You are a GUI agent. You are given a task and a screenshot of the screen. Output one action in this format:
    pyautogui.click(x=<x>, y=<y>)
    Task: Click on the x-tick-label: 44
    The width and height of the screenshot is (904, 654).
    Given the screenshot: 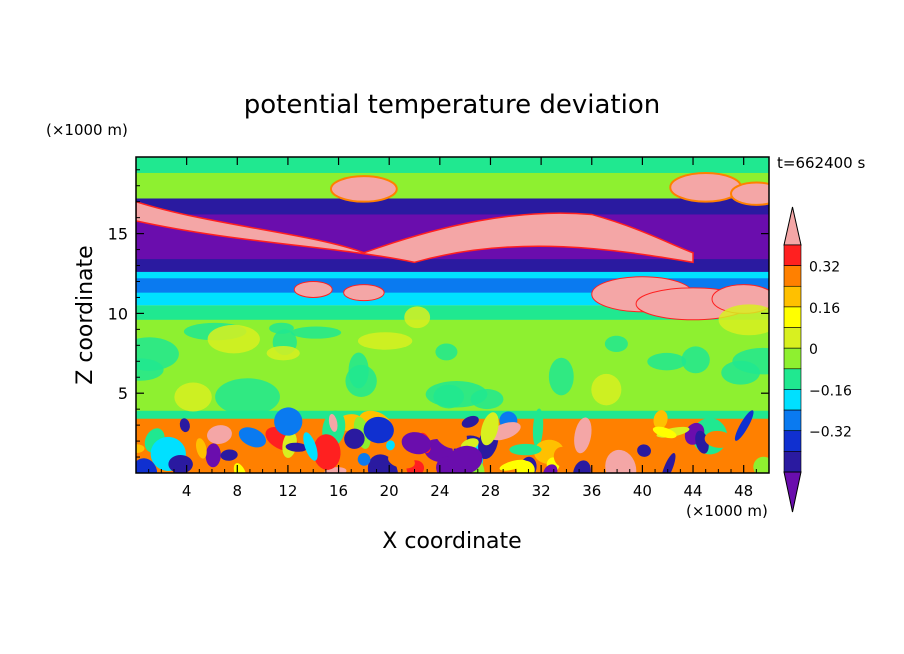 What is the action you would take?
    pyautogui.click(x=692, y=491)
    